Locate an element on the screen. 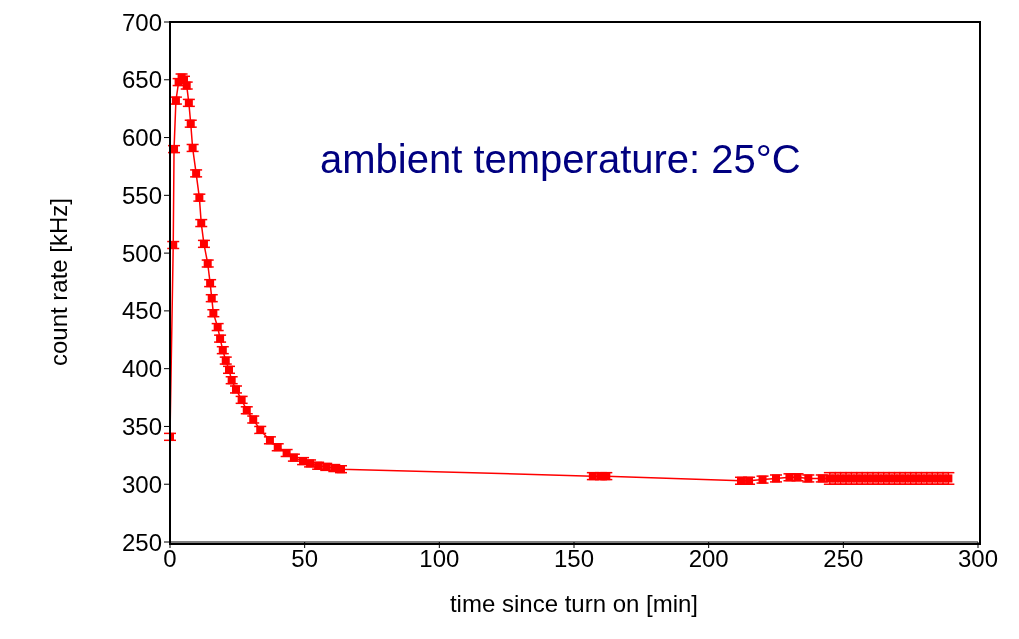  x-tick-label: 200 is located at coordinates (708, 559).